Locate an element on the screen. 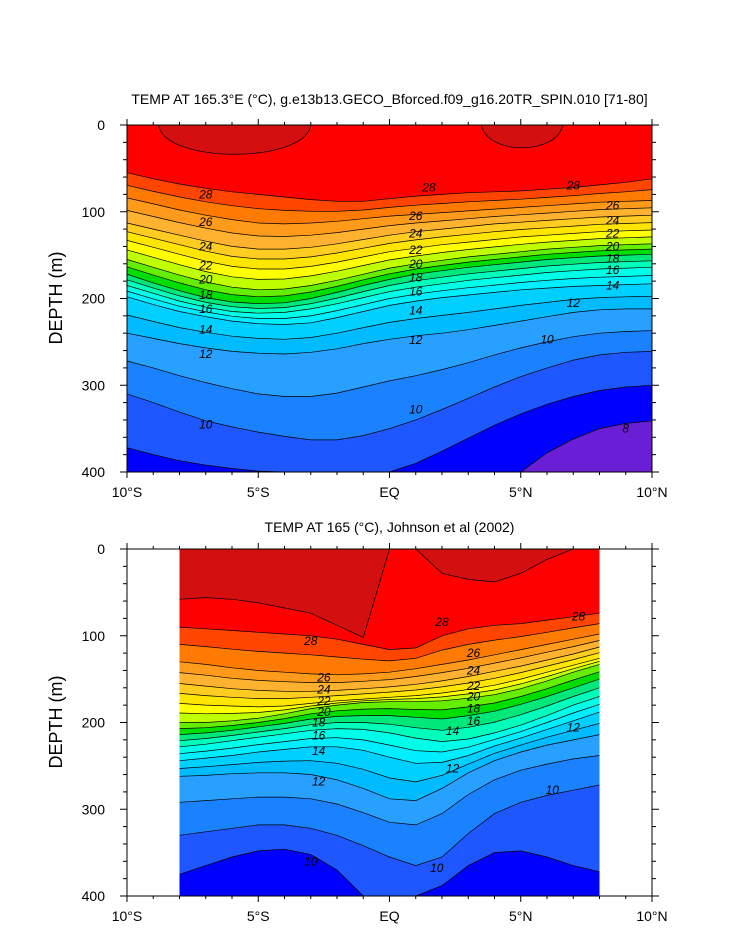 Image resolution: width=733 pixels, height=945 pixels. panel-bottom-y-tick-label: 100 is located at coordinates (94, 636).